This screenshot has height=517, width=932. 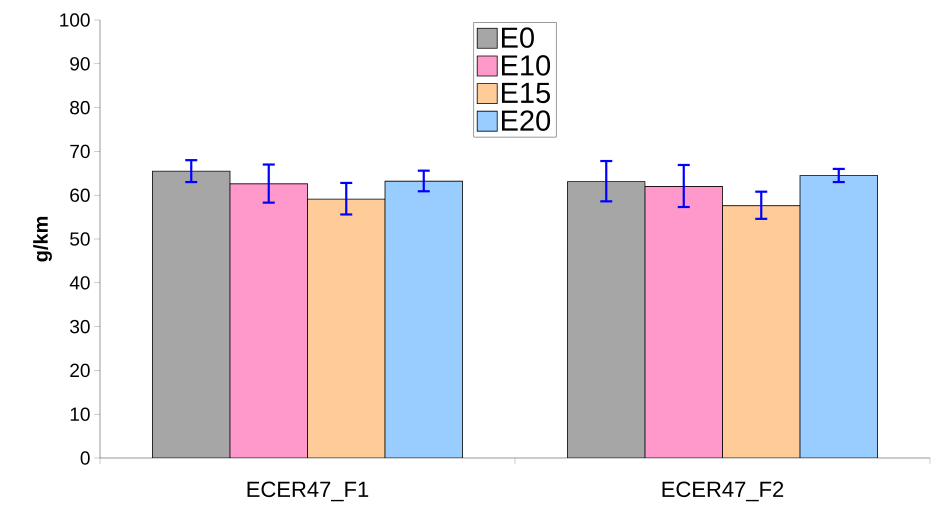 What do you see at coordinates (80, 195) in the screenshot?
I see `y-tick-label: 60` at bounding box center [80, 195].